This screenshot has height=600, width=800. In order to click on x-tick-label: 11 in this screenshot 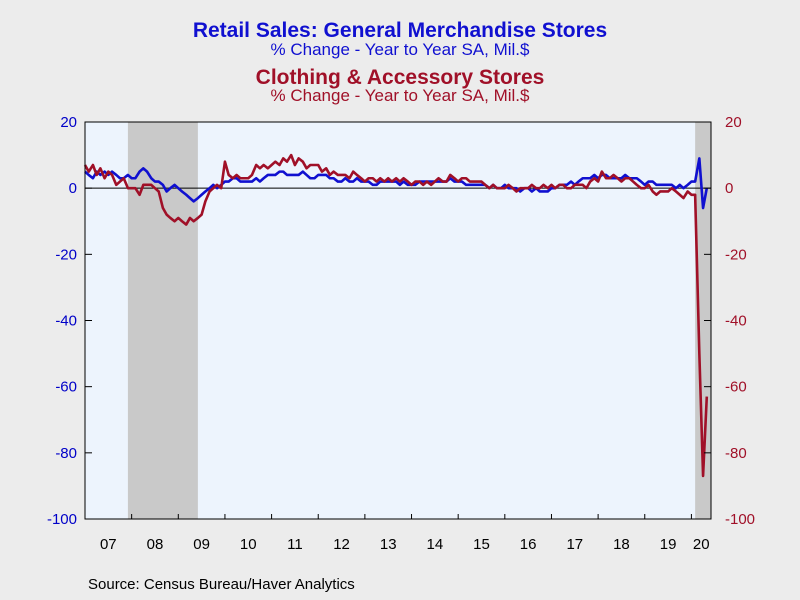, I will do `click(295, 544)`.